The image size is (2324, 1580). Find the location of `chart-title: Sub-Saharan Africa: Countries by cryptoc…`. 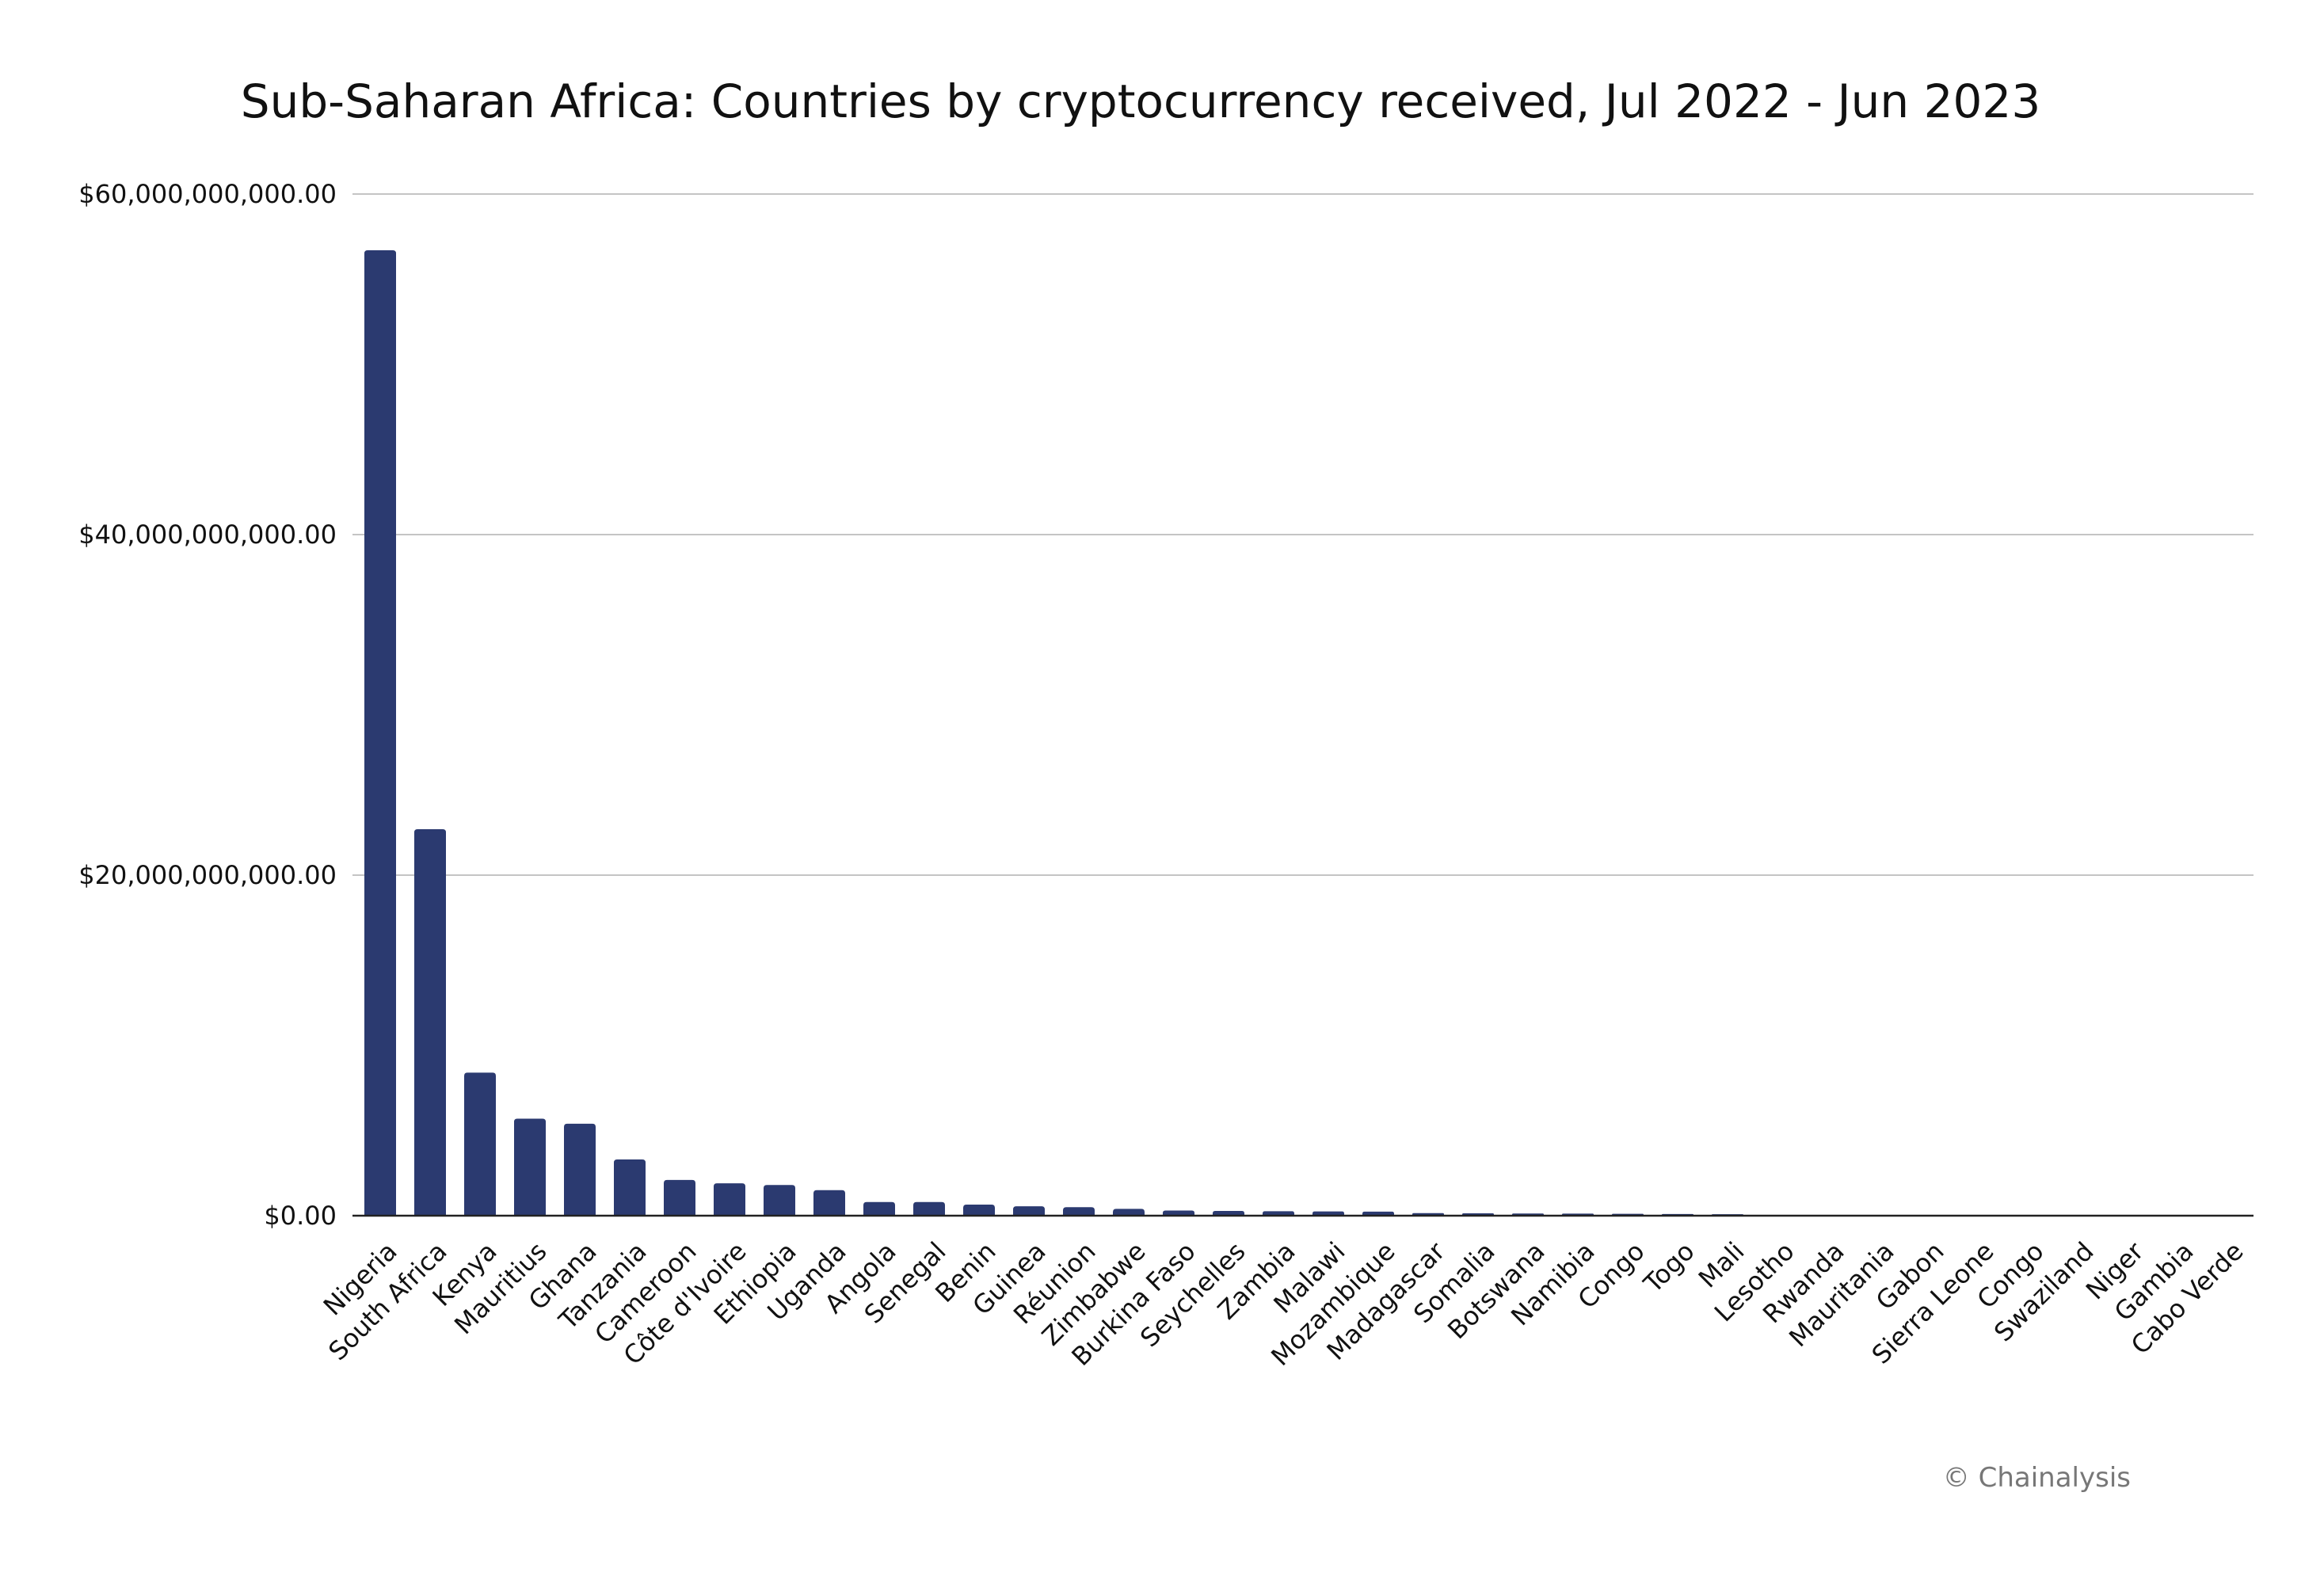

chart-title: Sub-Saharan Africa: Countries by cryptoc… is located at coordinates (1141, 101).